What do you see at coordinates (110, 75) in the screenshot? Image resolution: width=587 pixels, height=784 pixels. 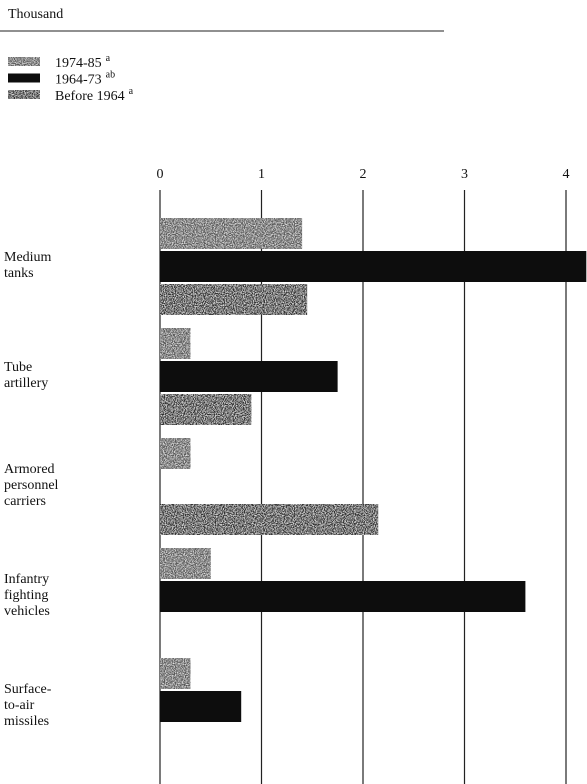 I see `legend-superscript: ab` at bounding box center [110, 75].